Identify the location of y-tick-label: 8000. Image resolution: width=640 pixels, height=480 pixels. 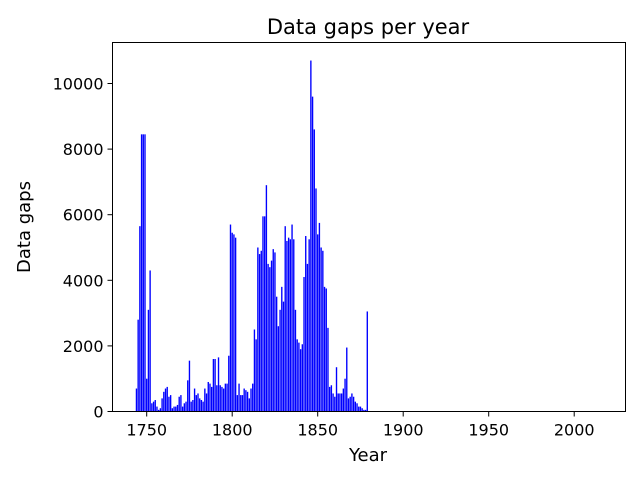
(83, 149).